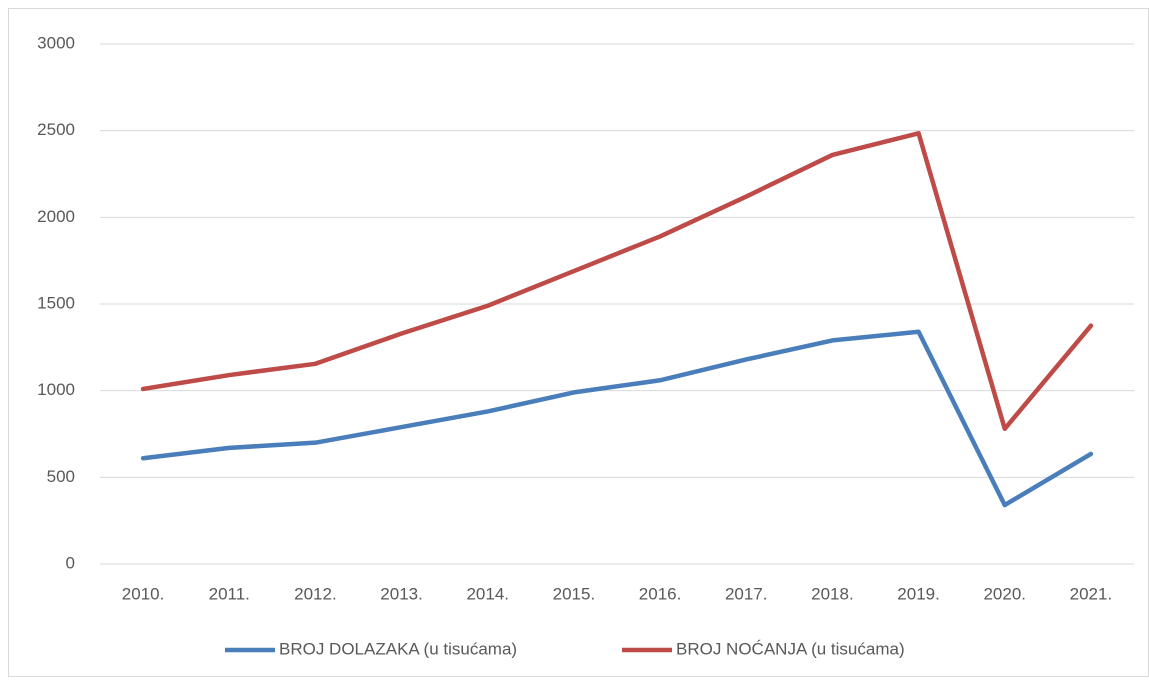 Image resolution: width=1149 pixels, height=682 pixels. I want to click on y-tick-label: 3000, so click(56, 42).